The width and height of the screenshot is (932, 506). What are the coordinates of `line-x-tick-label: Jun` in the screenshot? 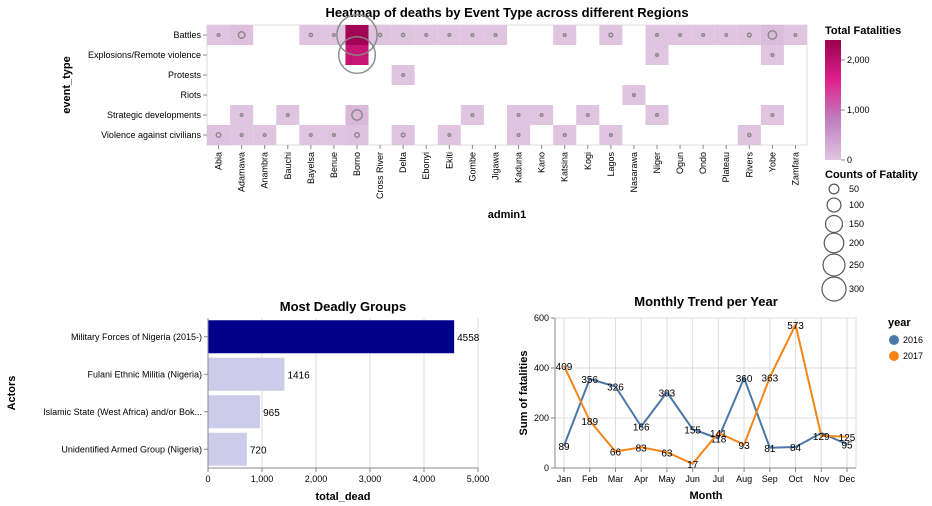 It's located at (692, 479).